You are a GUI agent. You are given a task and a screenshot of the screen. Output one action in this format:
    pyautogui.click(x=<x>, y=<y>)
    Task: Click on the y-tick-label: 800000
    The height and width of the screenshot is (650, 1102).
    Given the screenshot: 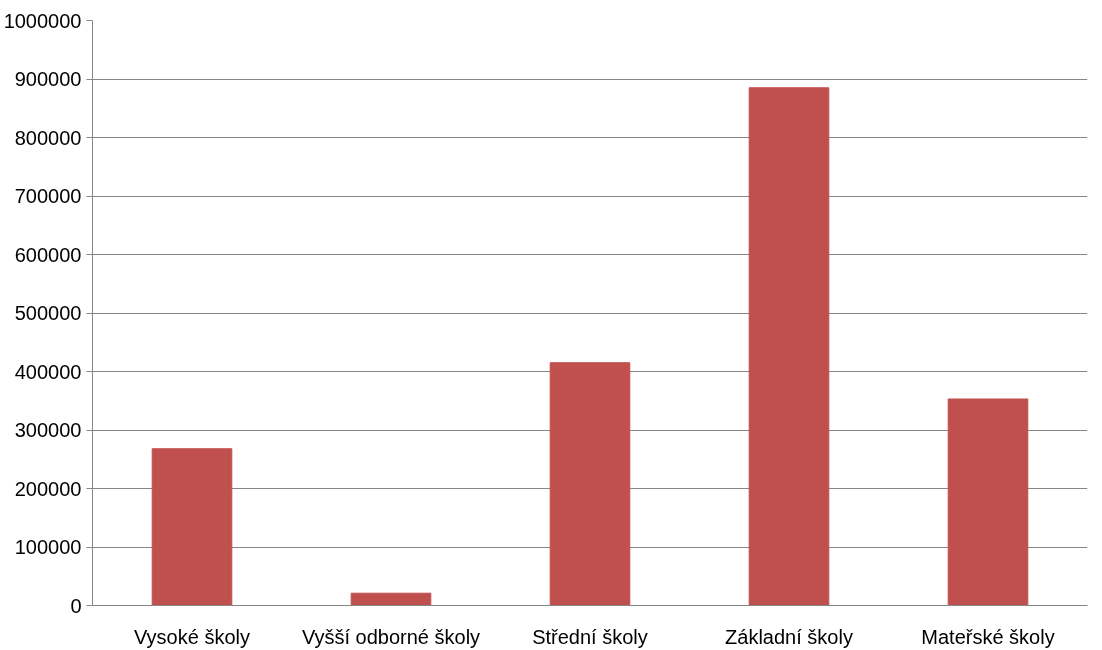 What is the action you would take?
    pyautogui.click(x=48, y=137)
    